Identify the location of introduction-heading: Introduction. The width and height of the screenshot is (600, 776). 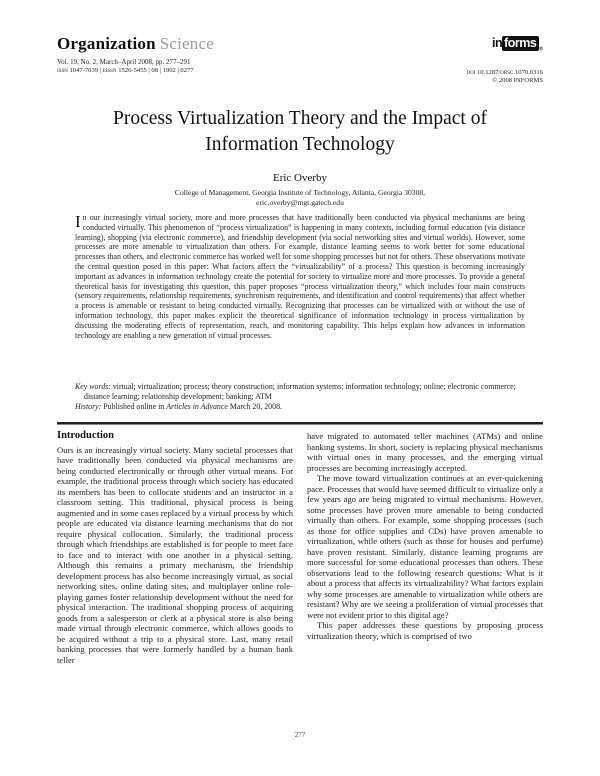
(85, 435).